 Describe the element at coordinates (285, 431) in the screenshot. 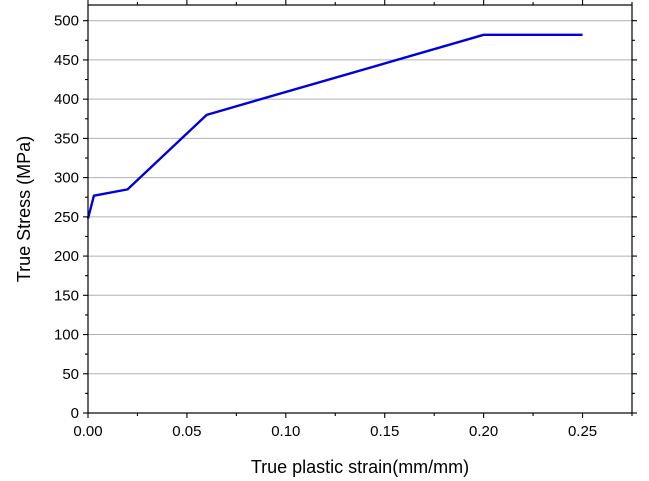

I see `x-tick-label: 0.10` at that location.